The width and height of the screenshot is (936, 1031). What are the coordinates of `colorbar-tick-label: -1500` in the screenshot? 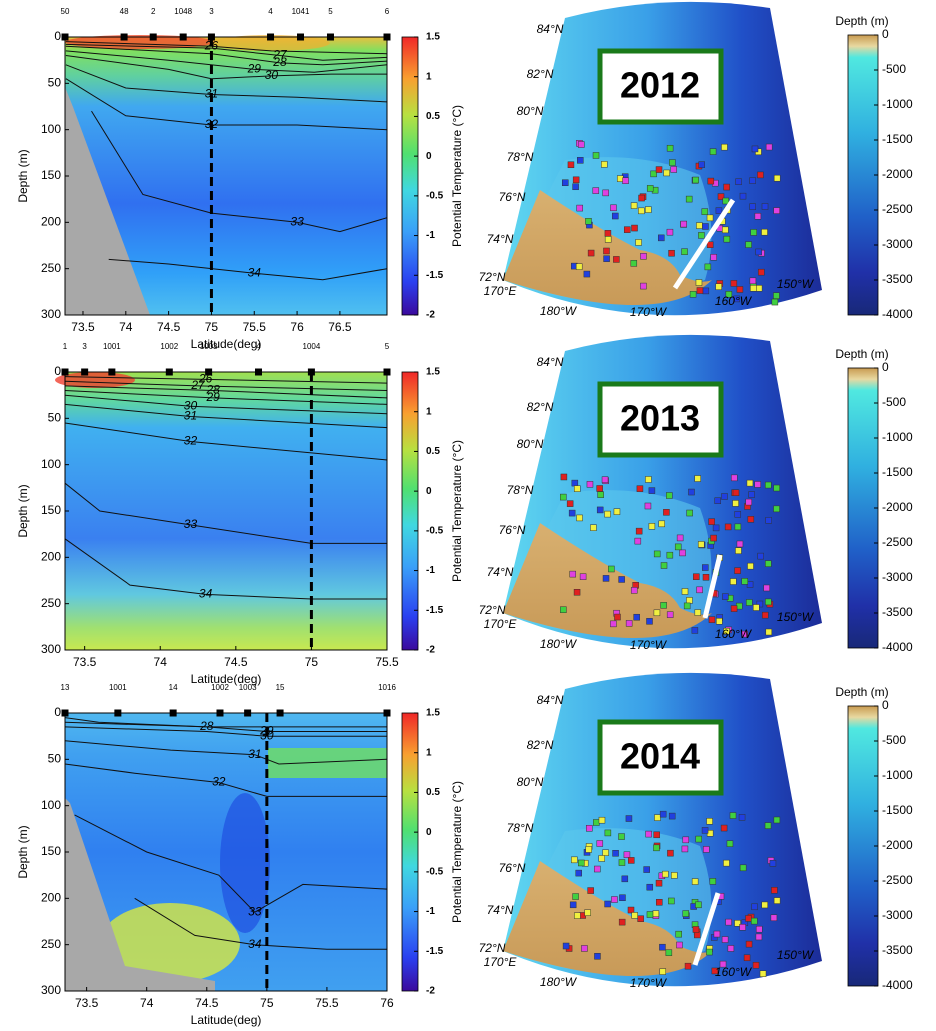 It's located at (897, 139).